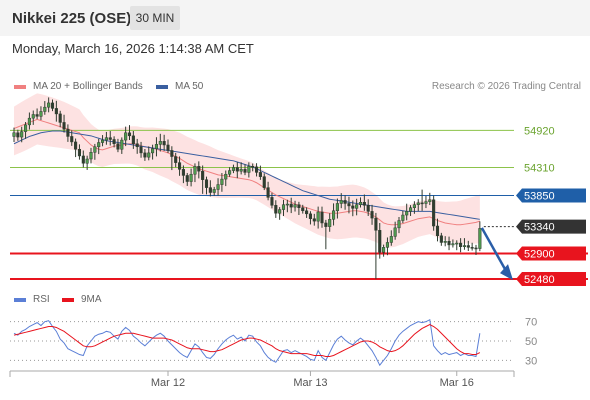 This screenshot has height=400, width=590. What do you see at coordinates (155, 18) in the screenshot?
I see `timeframe-button: 30 MIN` at bounding box center [155, 18].